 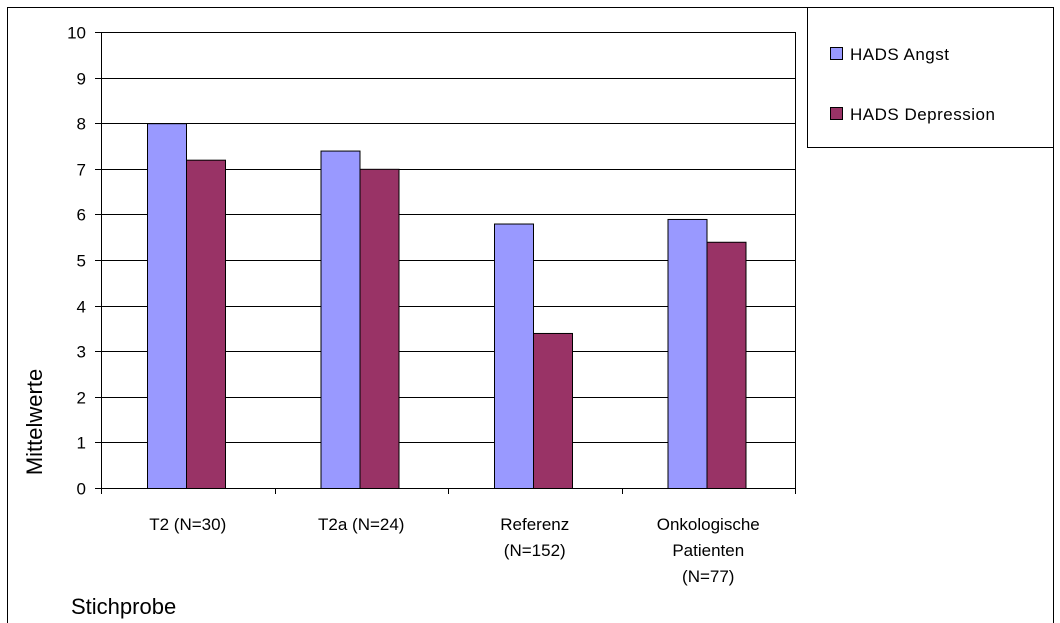 What do you see at coordinates (81, 124) in the screenshot?
I see `y-tick-label-8: 8` at bounding box center [81, 124].